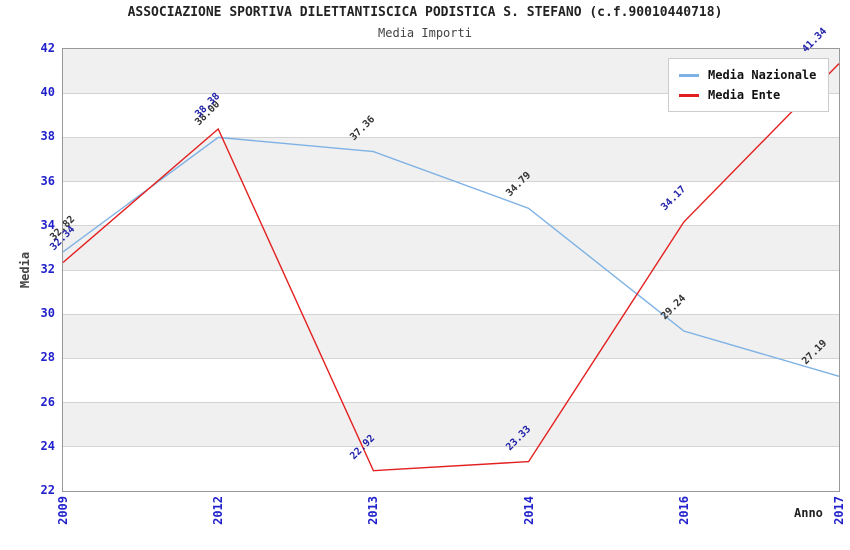  Describe the element at coordinates (47, 445) in the screenshot. I see `y-tick-label: 24` at that location.